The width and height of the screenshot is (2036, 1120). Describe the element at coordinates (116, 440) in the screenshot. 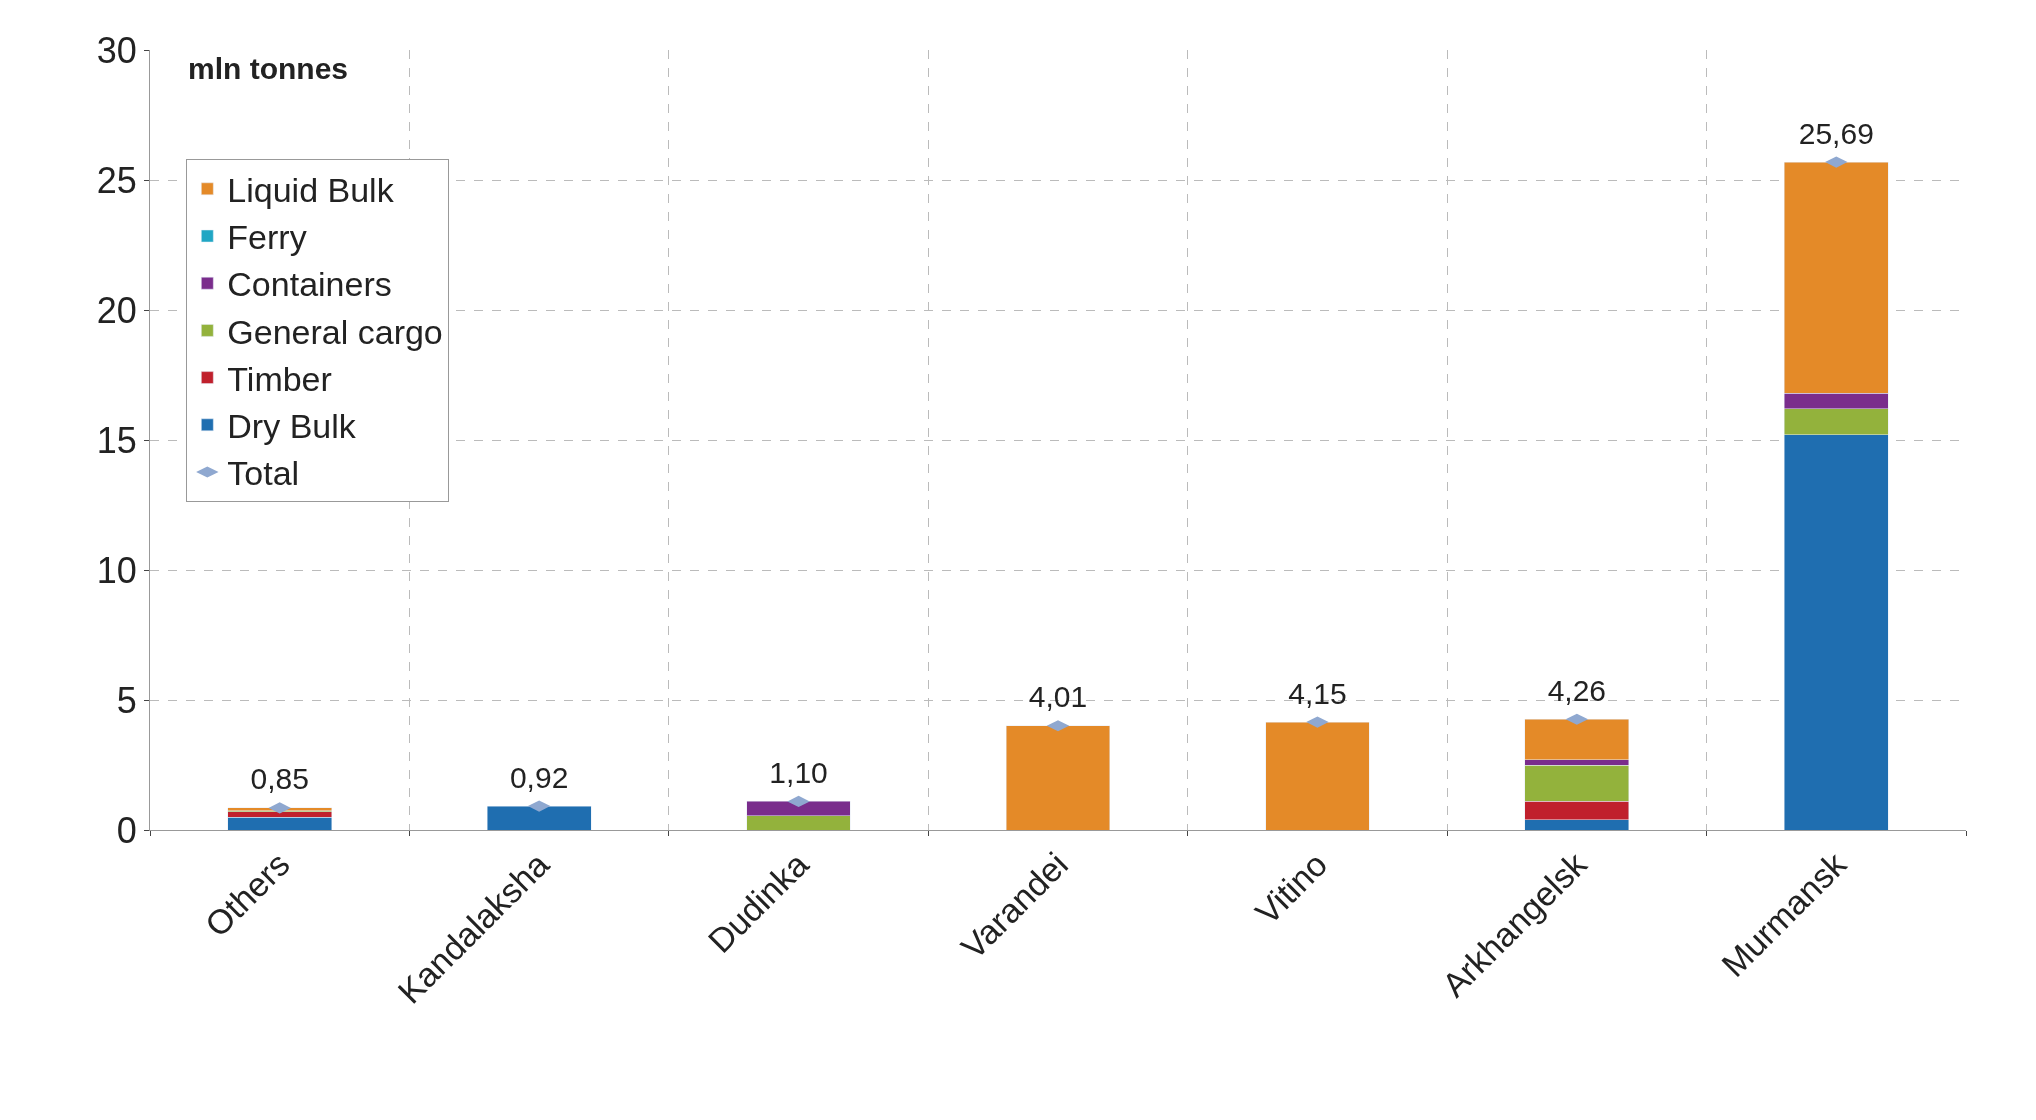

I see `y-tick-label: 15` at that location.